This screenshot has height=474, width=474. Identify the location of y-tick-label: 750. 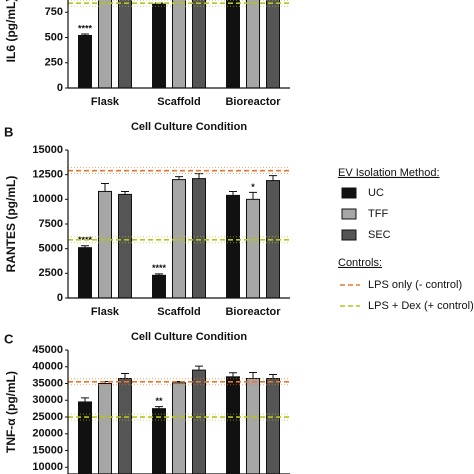
(54, 12).